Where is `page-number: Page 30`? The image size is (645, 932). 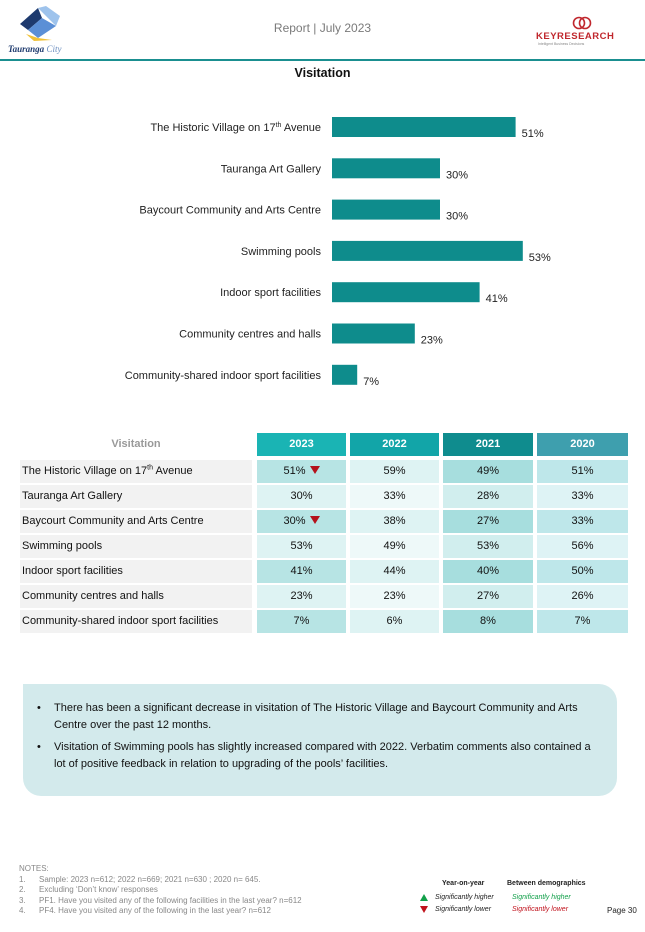 page-number: Page 30 is located at coordinates (622, 910).